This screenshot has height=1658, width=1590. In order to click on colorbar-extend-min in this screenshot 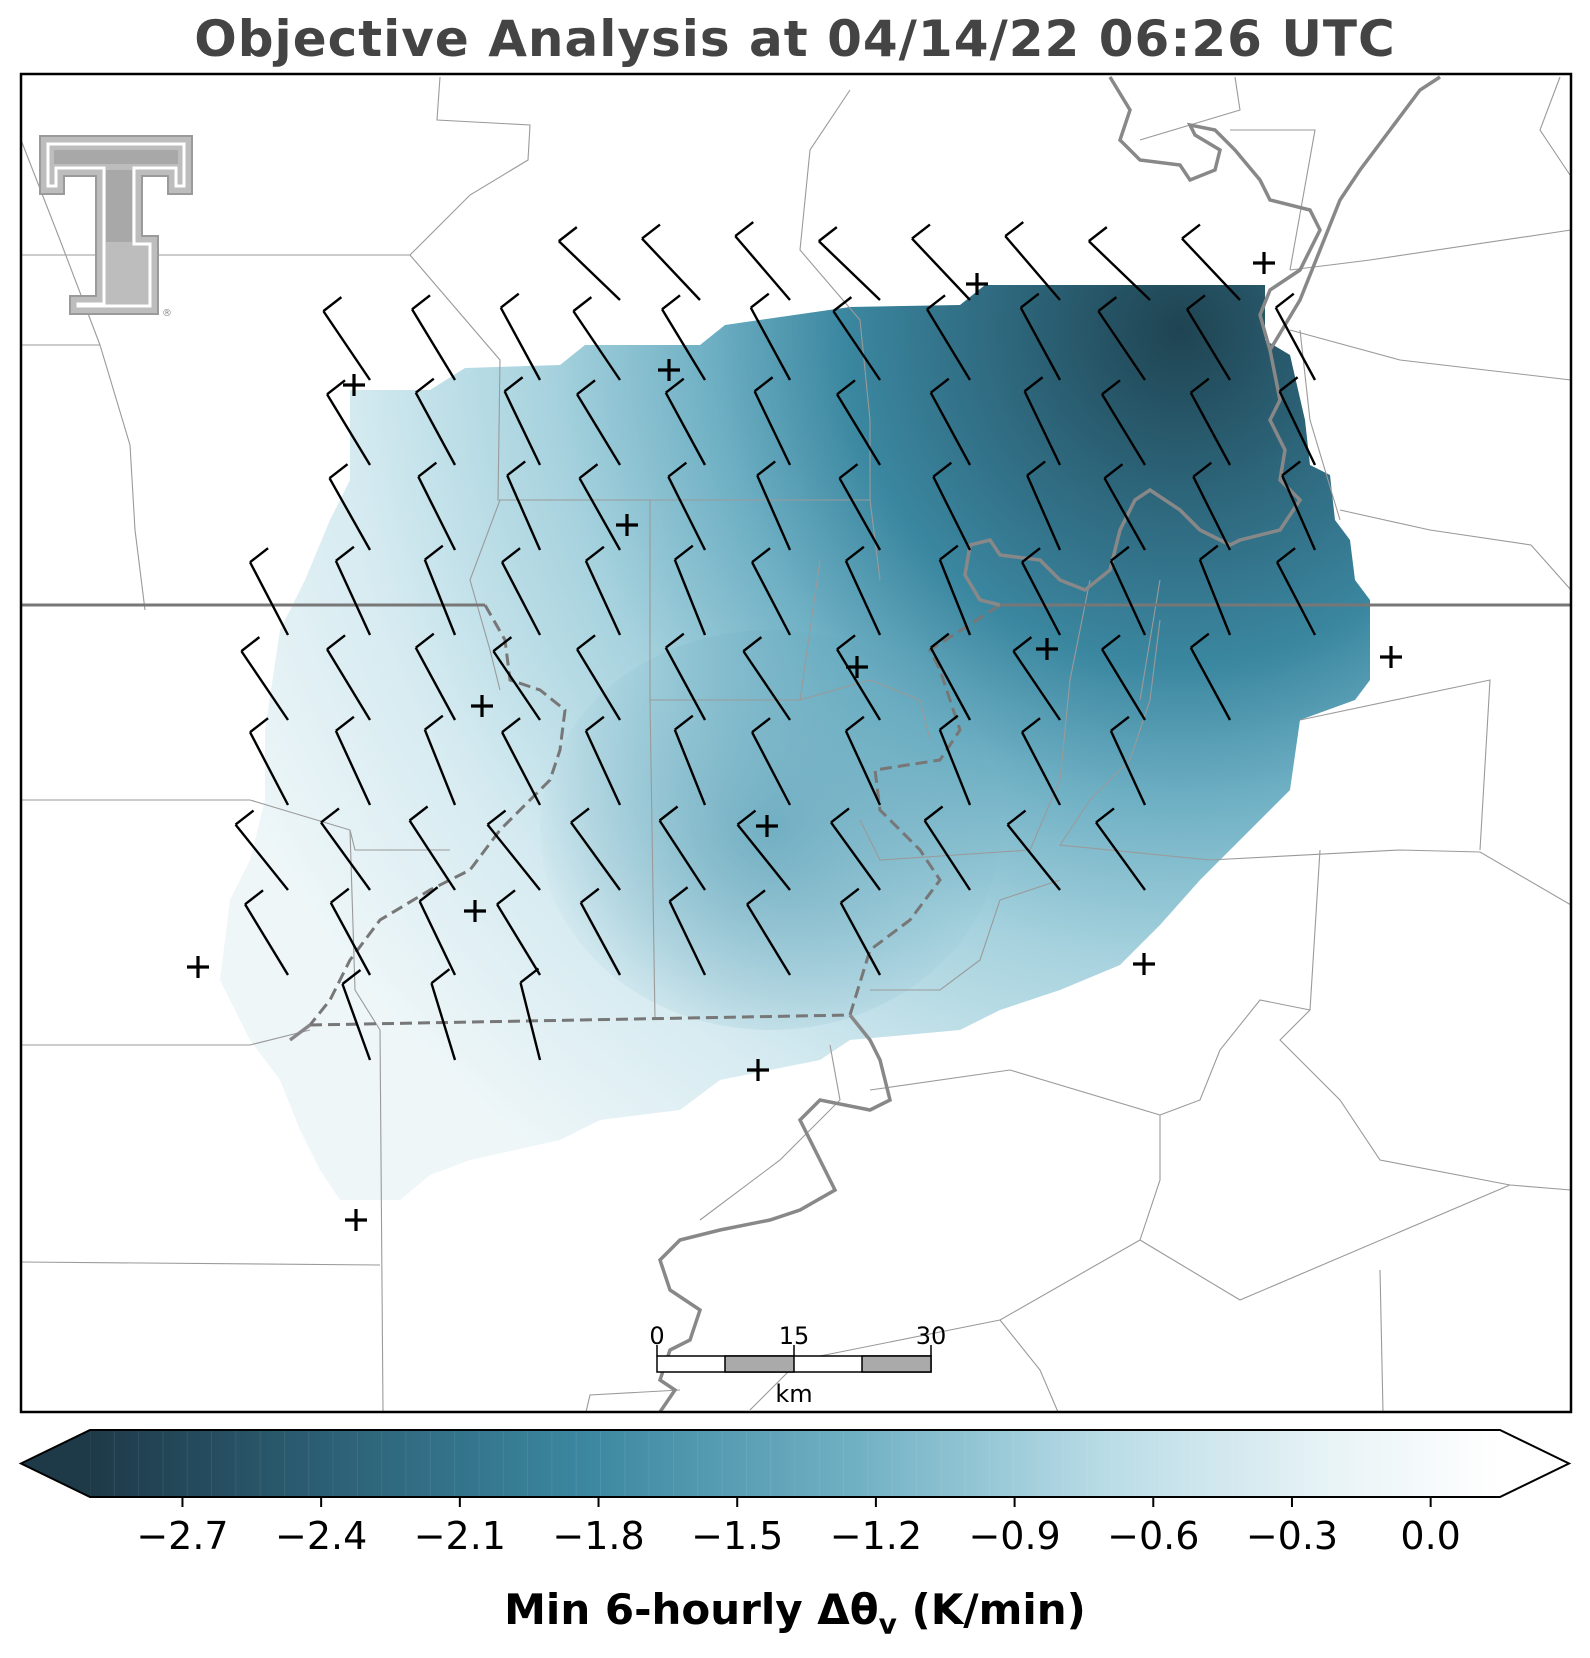, I will do `click(55, 1463)`.